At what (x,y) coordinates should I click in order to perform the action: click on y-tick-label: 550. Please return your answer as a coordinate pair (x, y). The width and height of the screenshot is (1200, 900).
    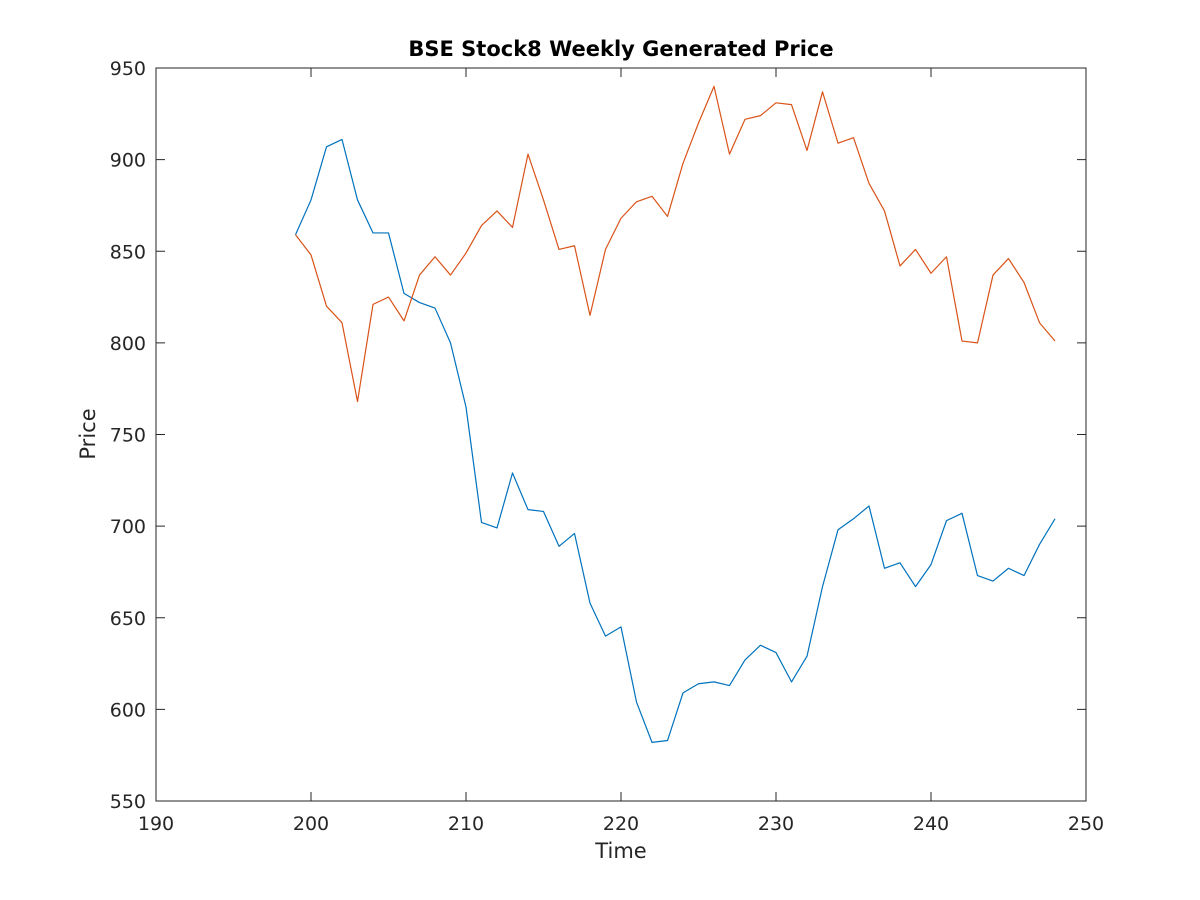
    Looking at the image, I should click on (128, 802).